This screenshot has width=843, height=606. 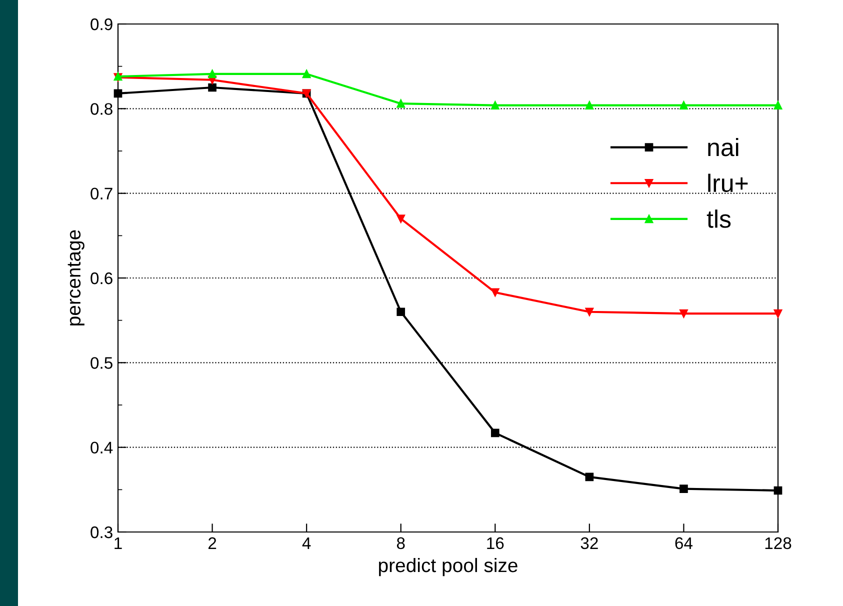 I want to click on legend-label: lru+, so click(x=728, y=183).